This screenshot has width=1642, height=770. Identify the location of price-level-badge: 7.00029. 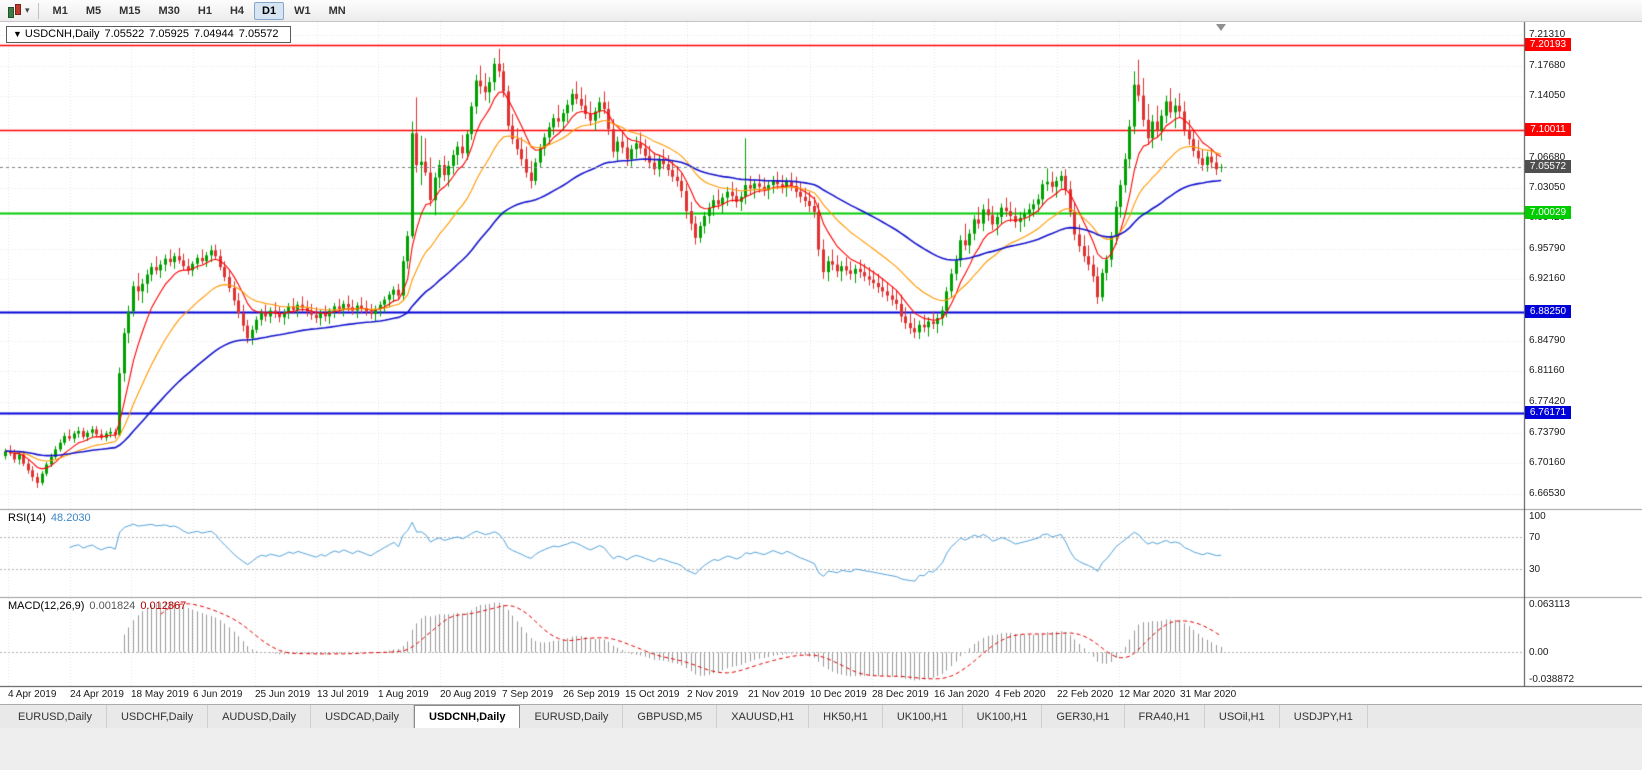
(1548, 212).